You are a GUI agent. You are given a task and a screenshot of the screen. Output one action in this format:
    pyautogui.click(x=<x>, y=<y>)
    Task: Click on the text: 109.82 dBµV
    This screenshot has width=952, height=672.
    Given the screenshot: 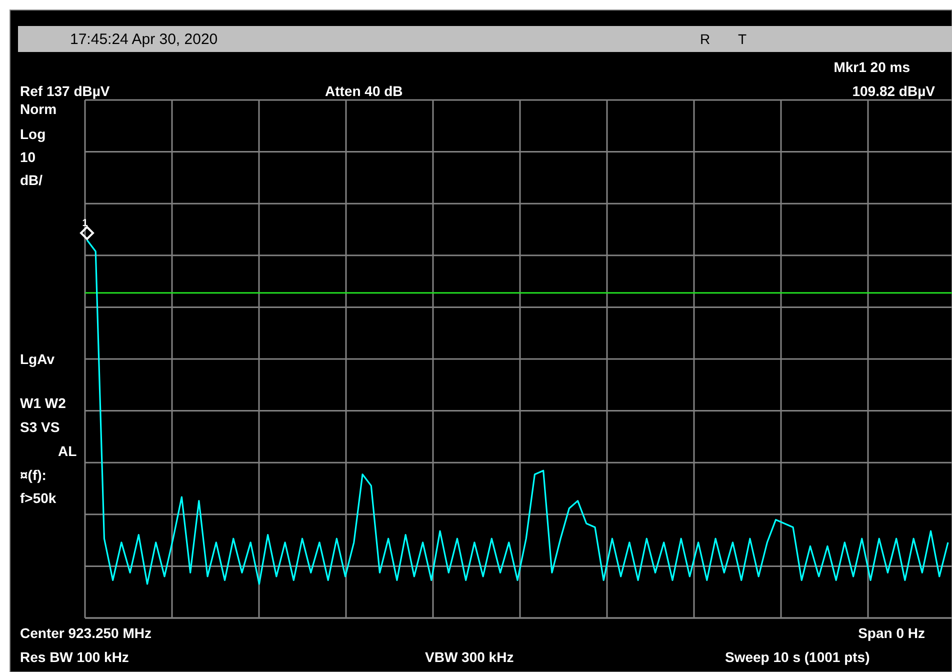 What is the action you would take?
    pyautogui.click(x=894, y=91)
    